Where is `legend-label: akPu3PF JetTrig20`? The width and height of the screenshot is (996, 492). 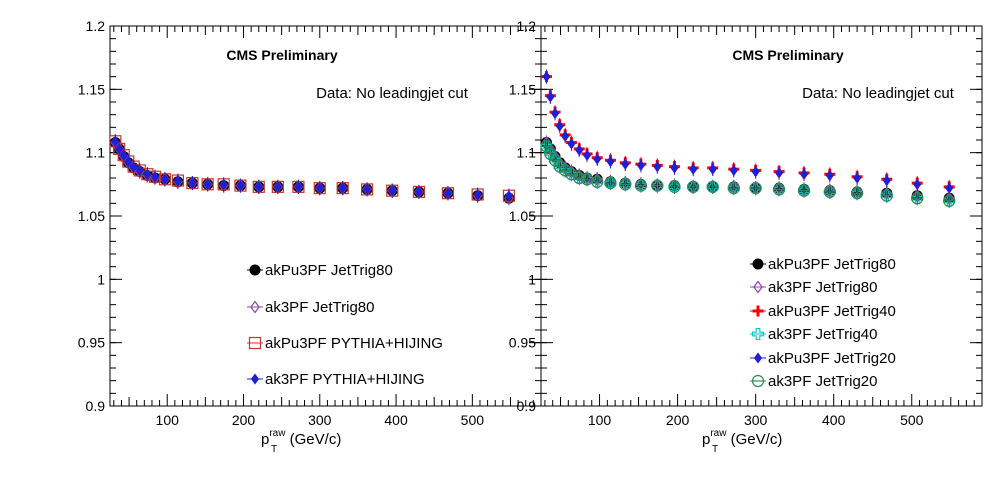 legend-label: akPu3PF JetTrig20 is located at coordinates (832, 358).